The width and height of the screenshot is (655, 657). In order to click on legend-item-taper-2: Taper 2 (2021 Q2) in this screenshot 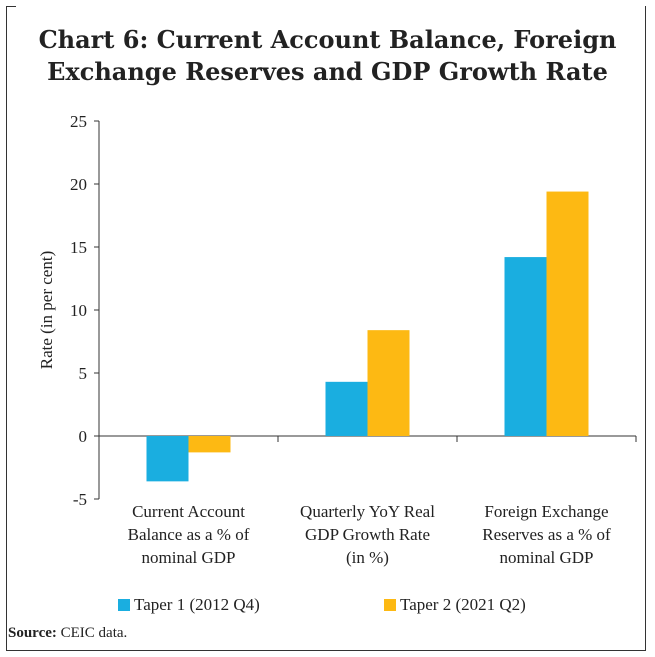, I will do `click(455, 605)`.